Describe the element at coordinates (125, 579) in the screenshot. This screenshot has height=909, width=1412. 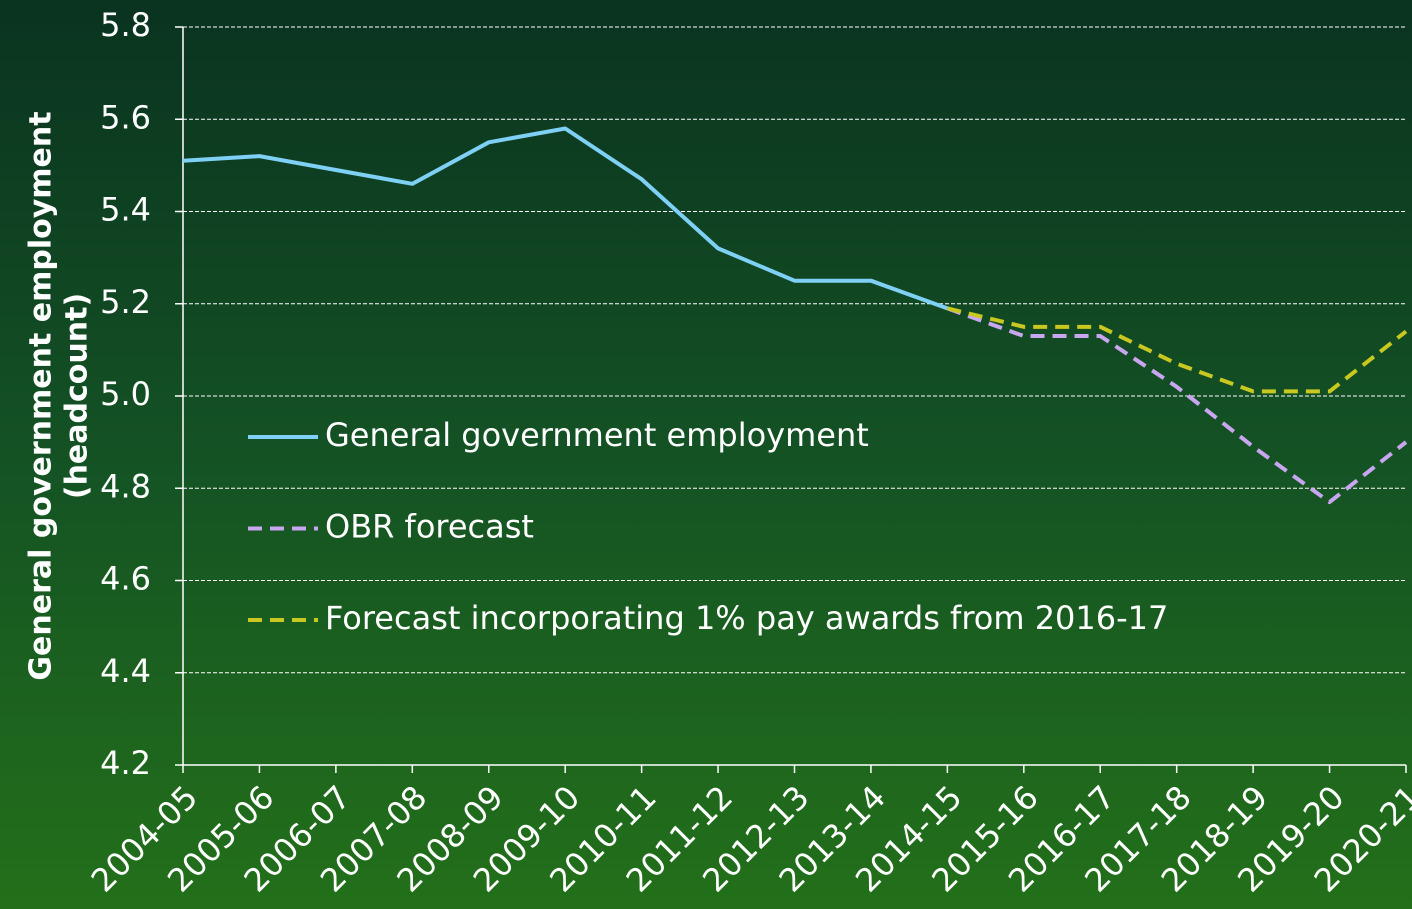
I see `y-tick-label: 4.6` at that location.